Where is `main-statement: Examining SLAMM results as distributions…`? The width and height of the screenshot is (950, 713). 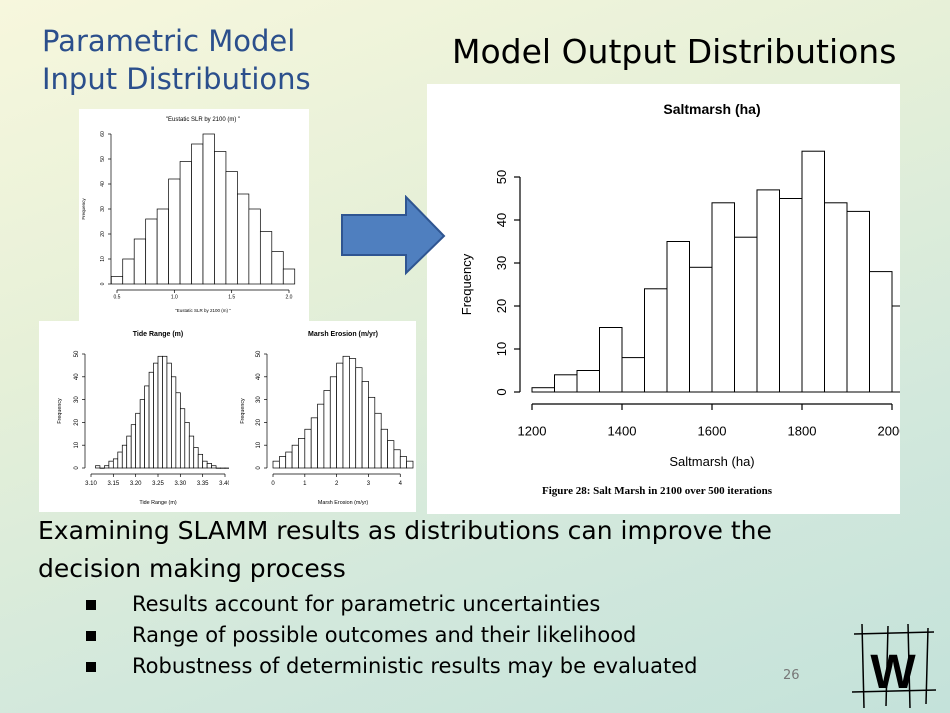 main-statement: Examining SLAMM results as distributions… is located at coordinates (448, 550).